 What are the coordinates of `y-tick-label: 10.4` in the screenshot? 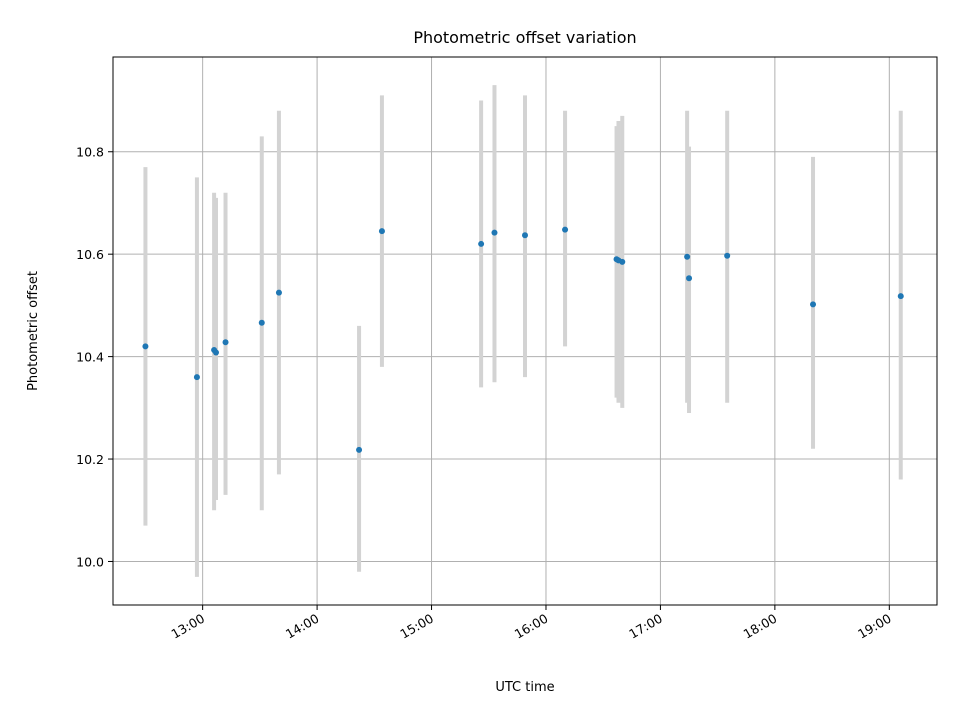 It's located at (90, 357).